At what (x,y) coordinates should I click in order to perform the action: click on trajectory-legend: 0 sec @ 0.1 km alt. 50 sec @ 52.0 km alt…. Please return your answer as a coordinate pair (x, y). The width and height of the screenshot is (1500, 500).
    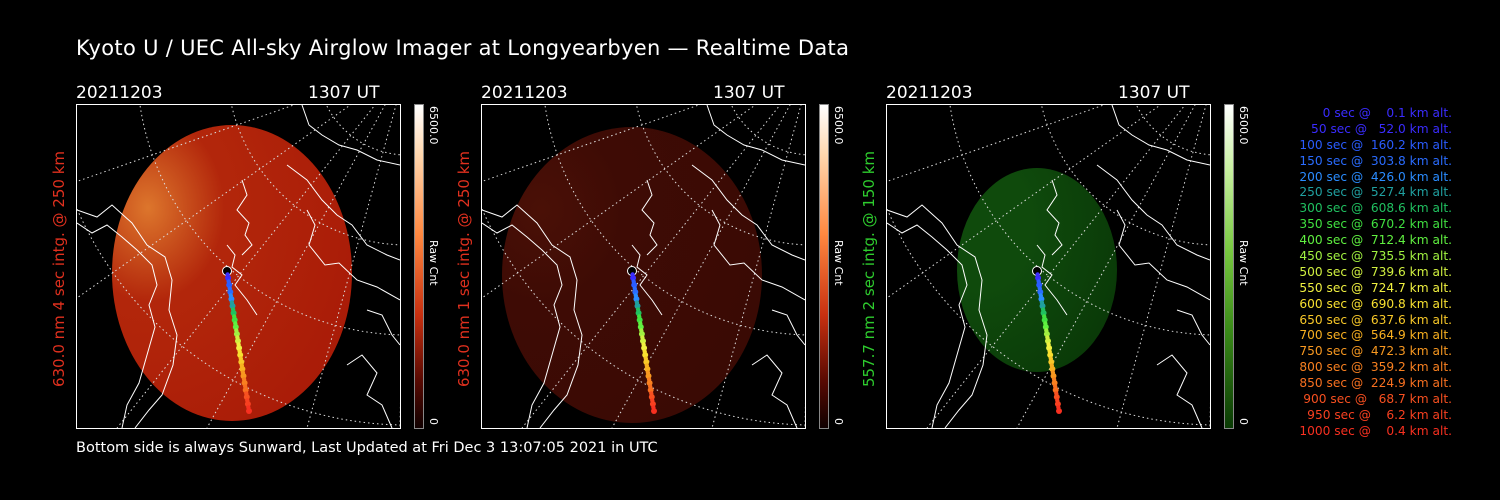
    Looking at the image, I should click on (1357, 273).